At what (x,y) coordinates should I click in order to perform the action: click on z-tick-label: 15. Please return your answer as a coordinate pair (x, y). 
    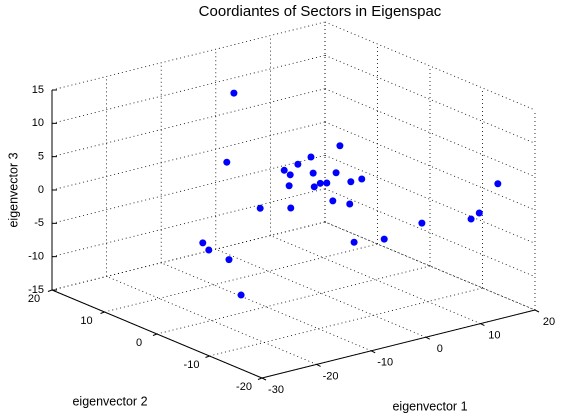
    Looking at the image, I should click on (38, 90).